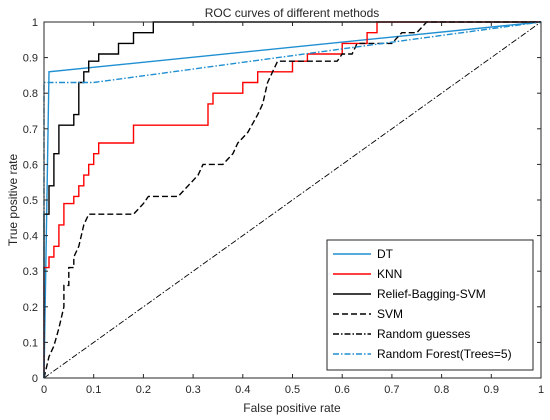 The width and height of the screenshot is (550, 420). Describe the element at coordinates (292, 408) in the screenshot. I see `x-axis-label: False positive rate` at that location.